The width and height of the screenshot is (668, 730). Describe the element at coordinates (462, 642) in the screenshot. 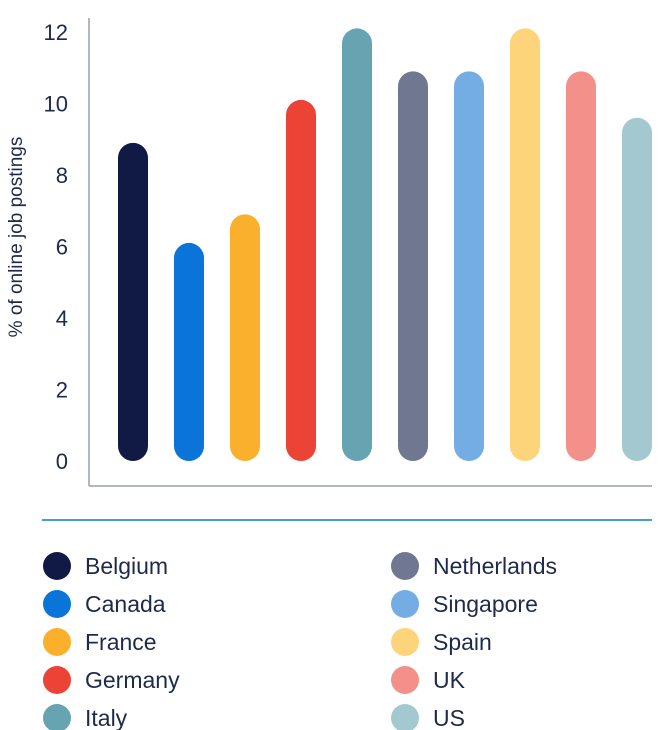

I see `legend-label: Spain` at that location.